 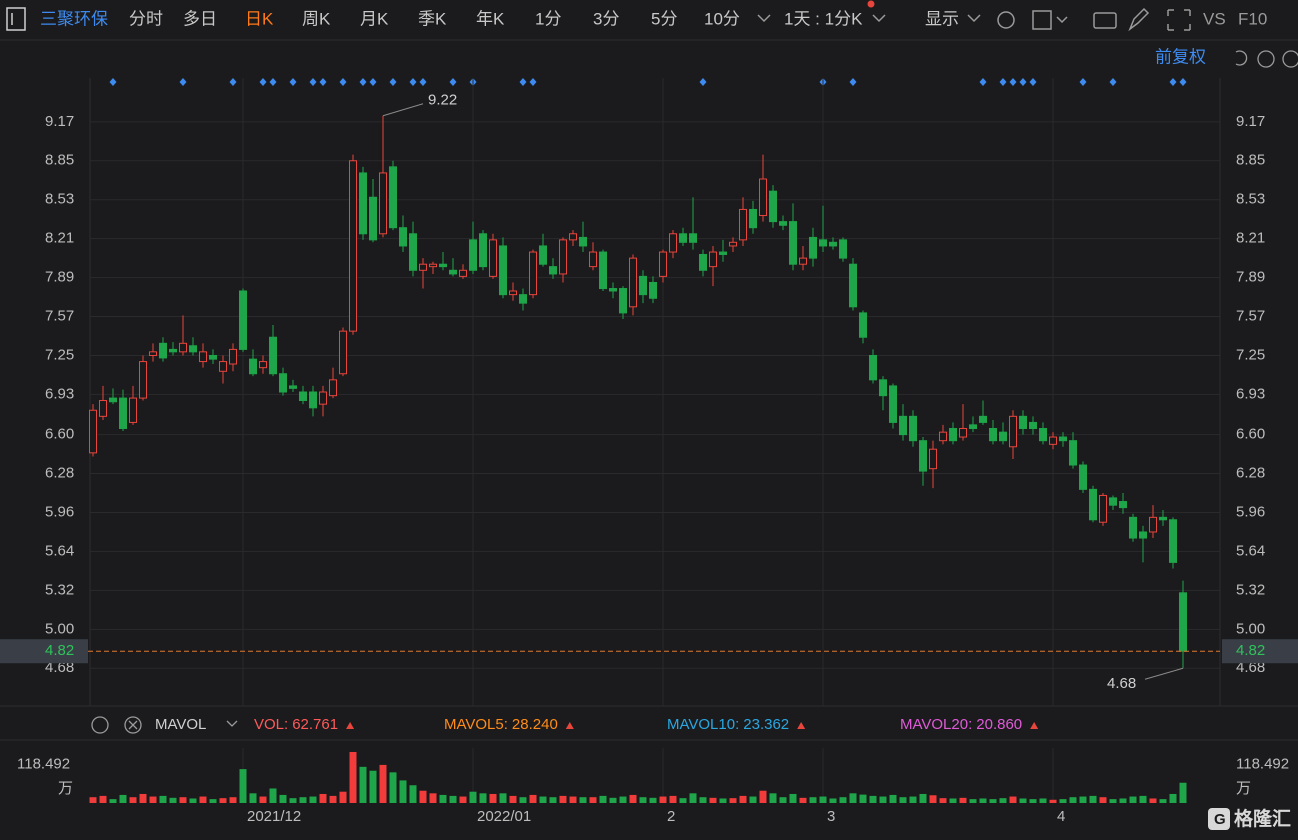 I want to click on period-tab: 季K, so click(x=432, y=18).